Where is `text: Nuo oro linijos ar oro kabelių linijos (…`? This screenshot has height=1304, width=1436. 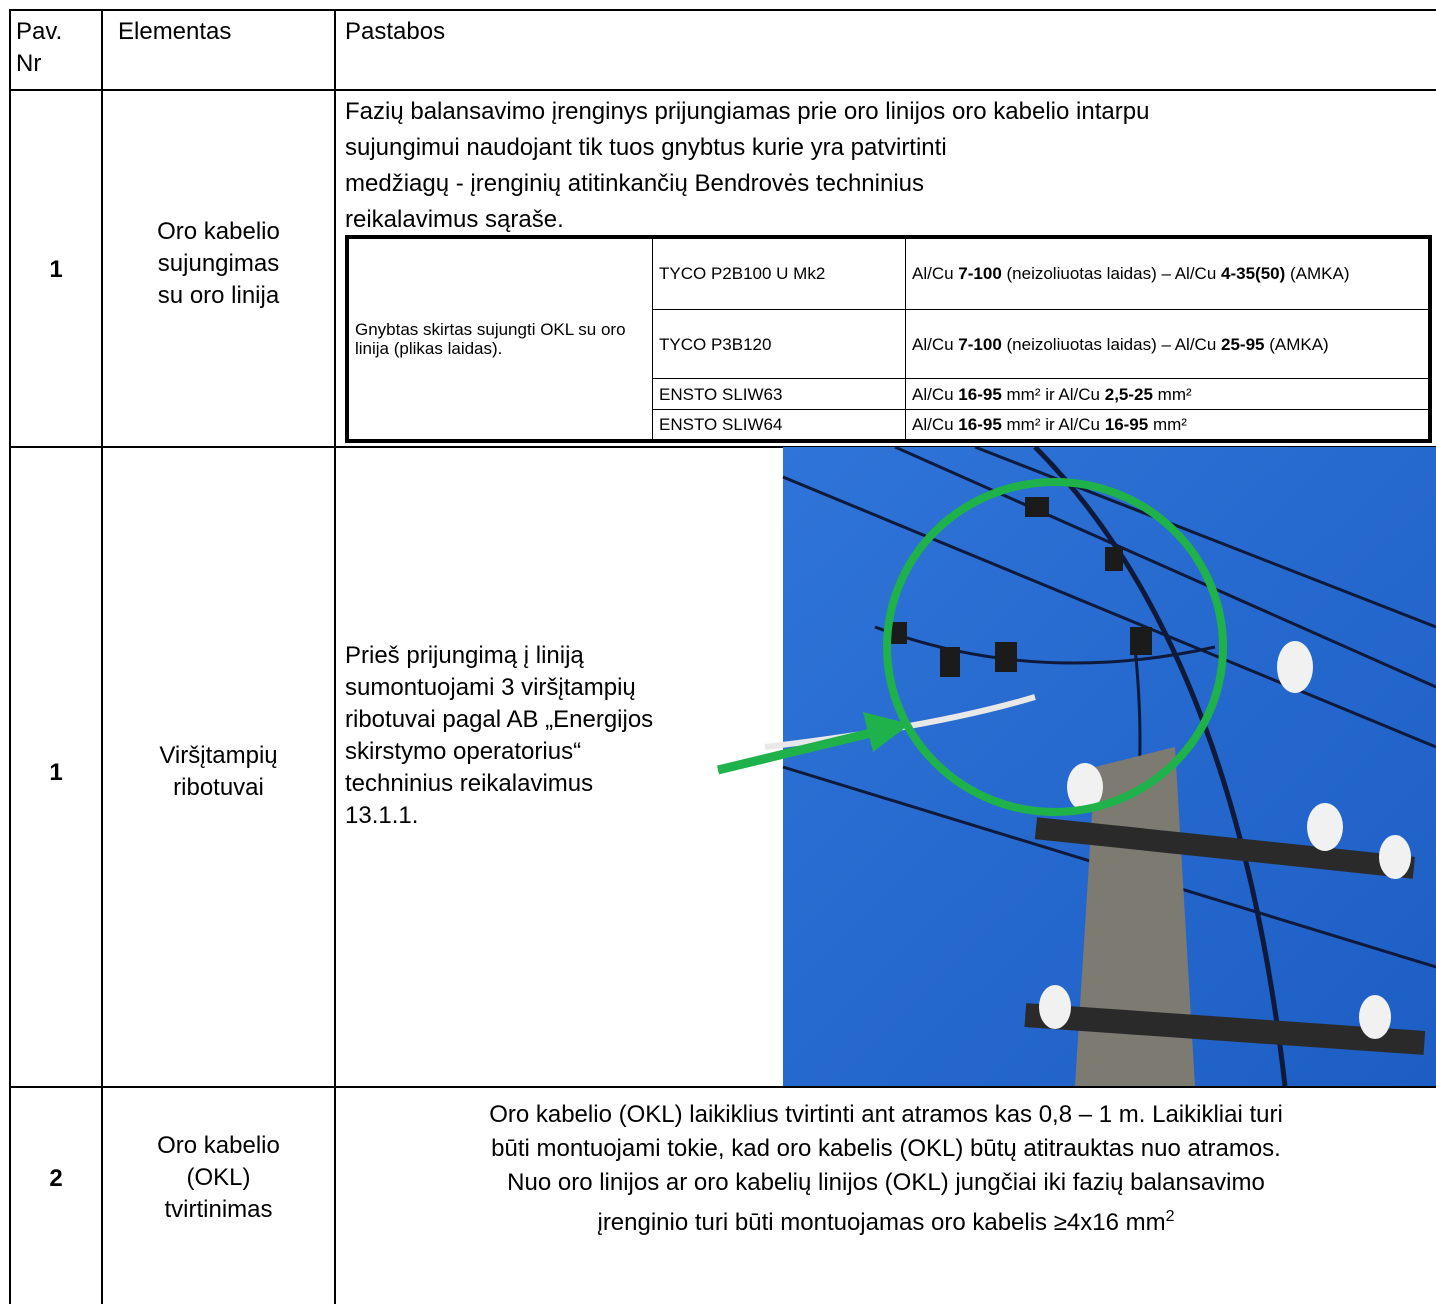 text: Nuo oro linijos ar oro kabelių linijos (… is located at coordinates (886, 1182).